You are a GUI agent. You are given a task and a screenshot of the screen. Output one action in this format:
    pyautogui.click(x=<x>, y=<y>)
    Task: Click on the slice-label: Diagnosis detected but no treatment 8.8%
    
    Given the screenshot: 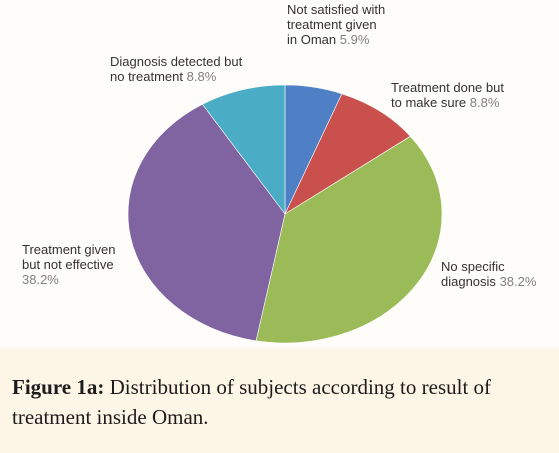 What is the action you would take?
    pyautogui.click(x=180, y=69)
    